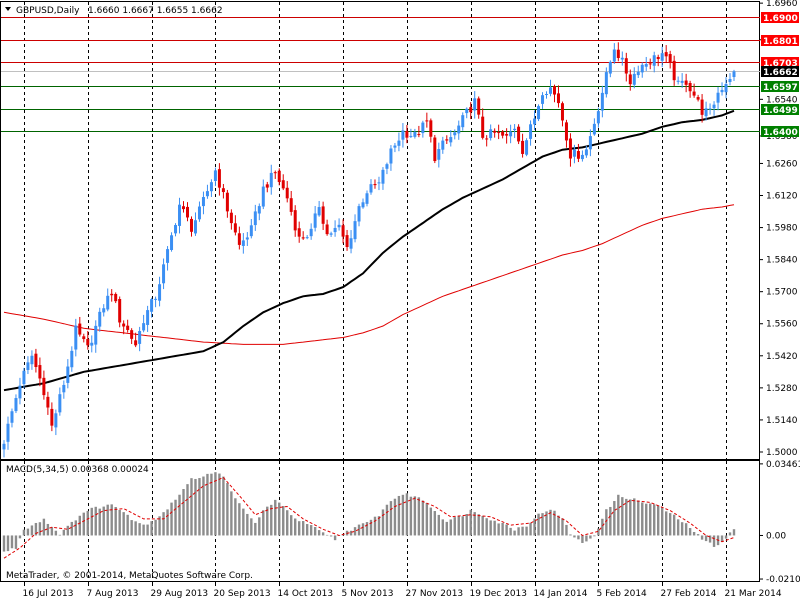 The image size is (800, 600). I want to click on x-tick-label: 16 Jul 2013, so click(48, 594).